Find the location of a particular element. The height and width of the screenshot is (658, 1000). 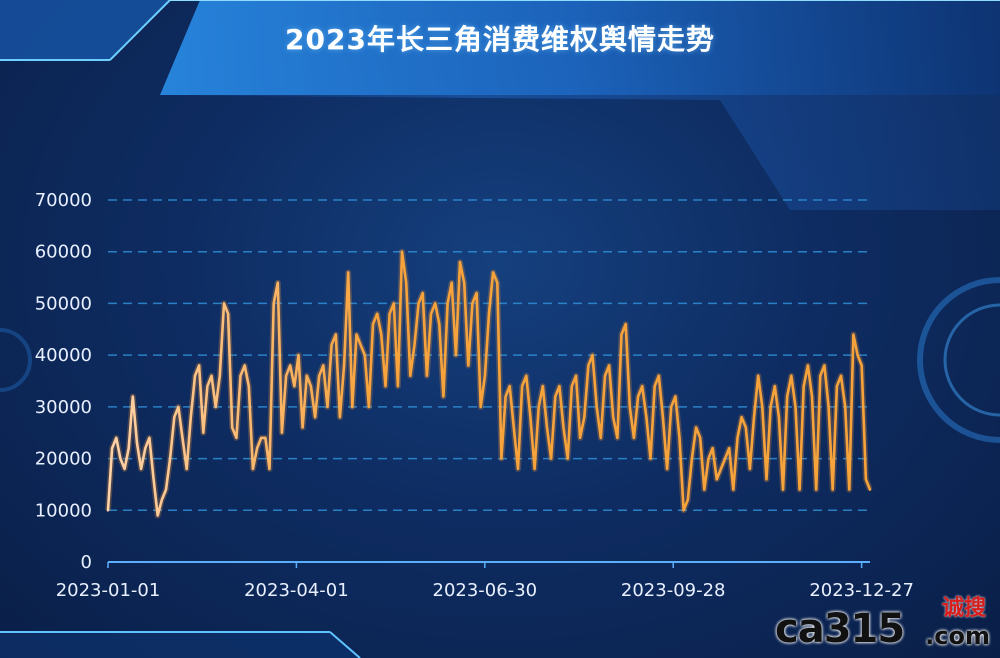

watermark-domain-text: .com is located at coordinates (957, 636).